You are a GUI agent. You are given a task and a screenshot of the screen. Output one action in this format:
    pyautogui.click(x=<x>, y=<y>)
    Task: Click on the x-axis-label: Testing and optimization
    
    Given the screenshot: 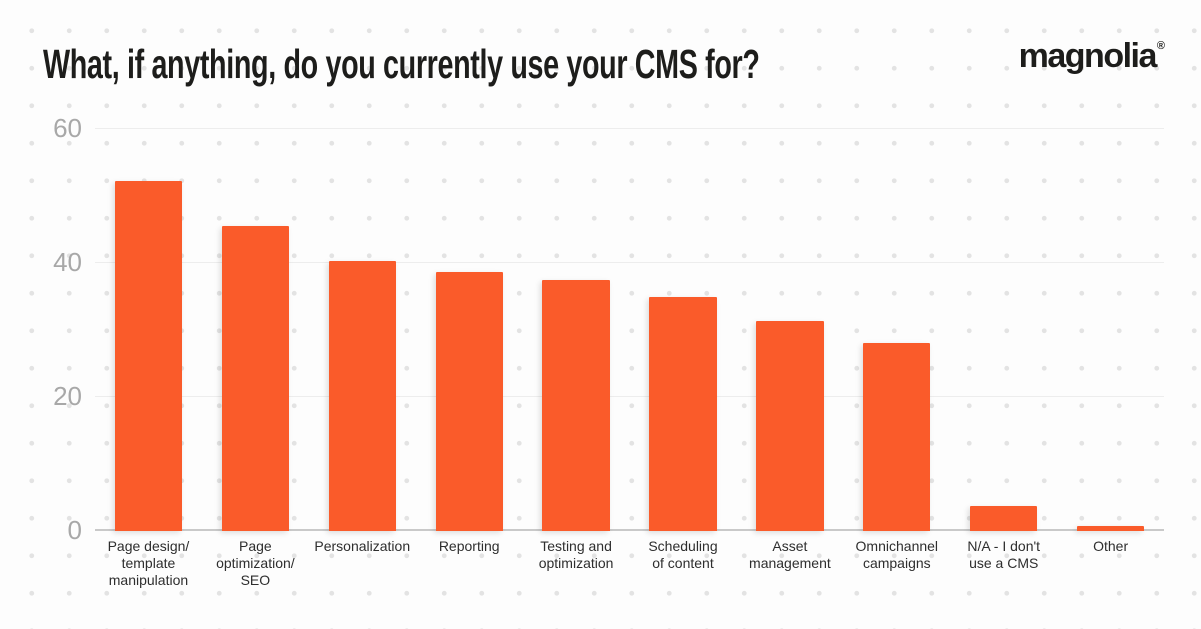 What is the action you would take?
    pyautogui.click(x=576, y=563)
    